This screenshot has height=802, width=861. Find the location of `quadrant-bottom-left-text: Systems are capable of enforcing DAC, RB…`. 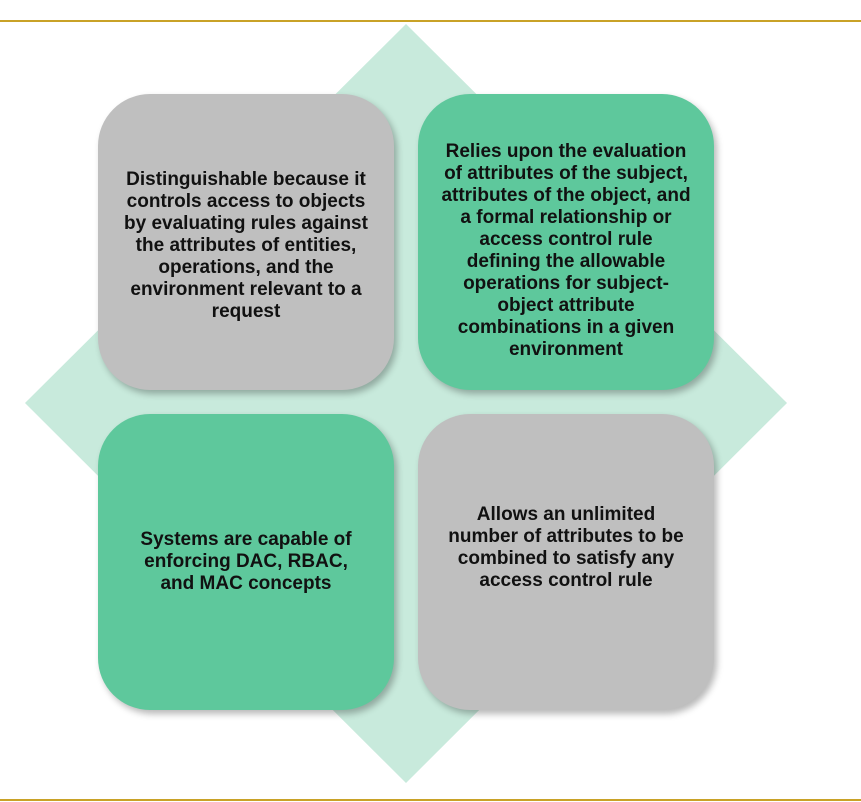

quadrant-bottom-left-text: Systems are capable of enforcing DAC, RB… is located at coordinates (246, 561).